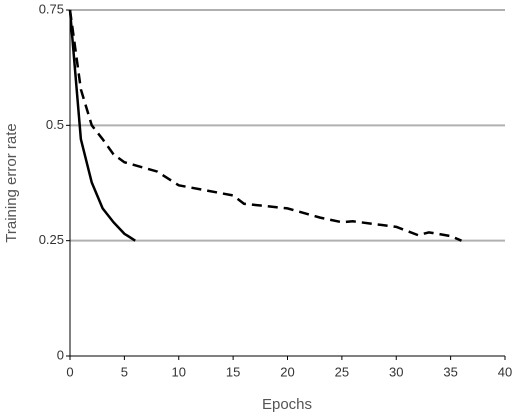 The image size is (524, 417). I want to click on line, so click(102, 125).